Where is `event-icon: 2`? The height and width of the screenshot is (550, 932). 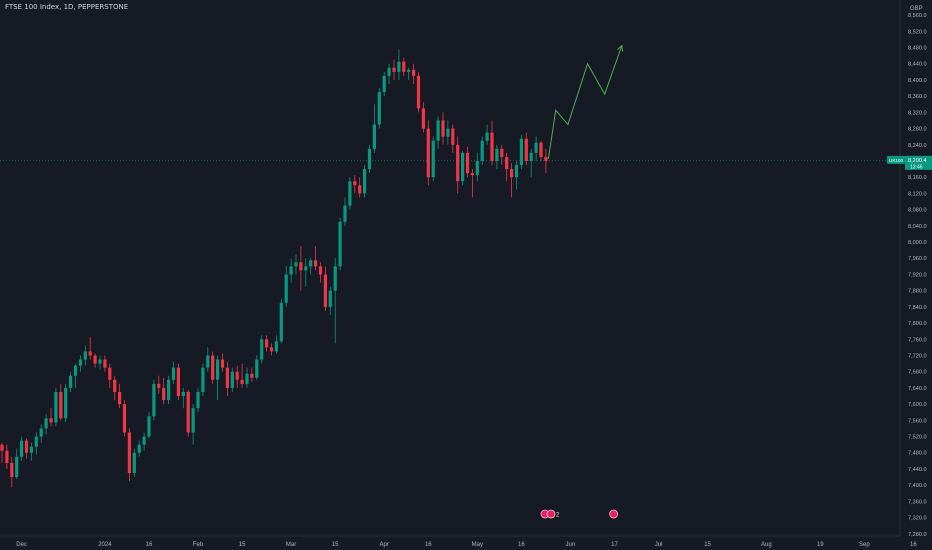 event-icon: 2 is located at coordinates (550, 514).